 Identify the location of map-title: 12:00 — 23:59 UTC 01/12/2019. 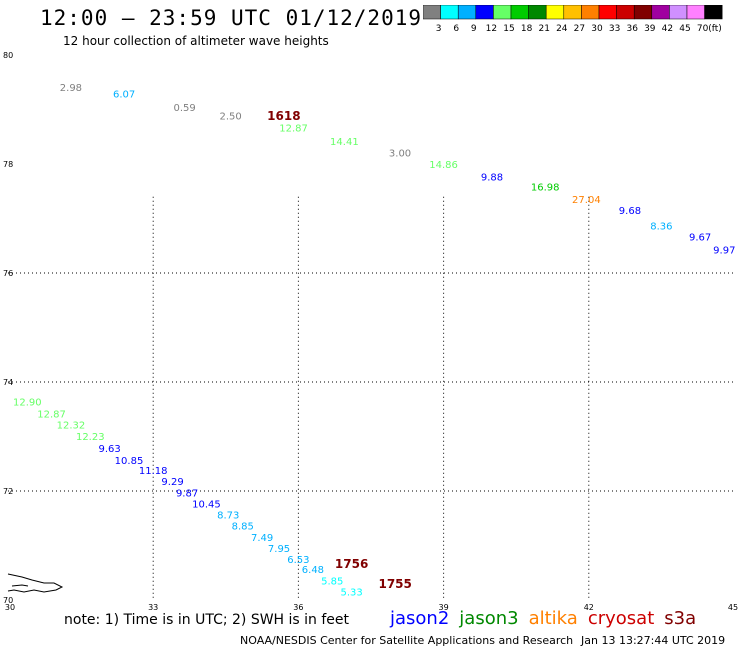
(231, 18).